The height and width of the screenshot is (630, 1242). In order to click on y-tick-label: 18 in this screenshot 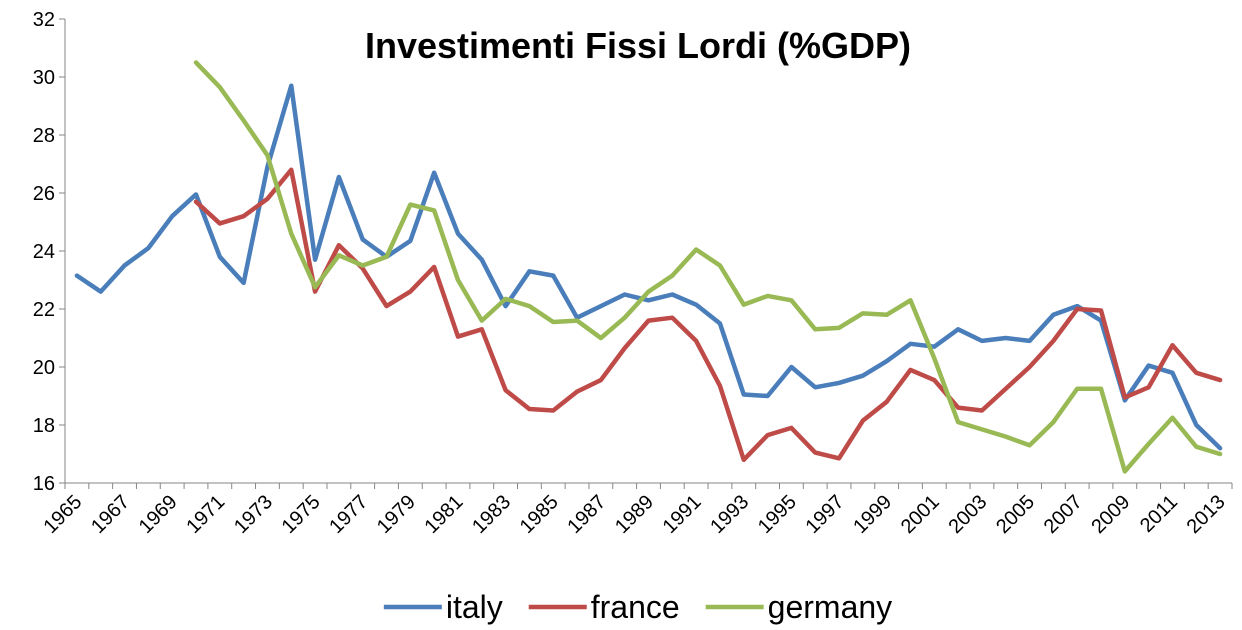, I will do `click(44, 426)`.